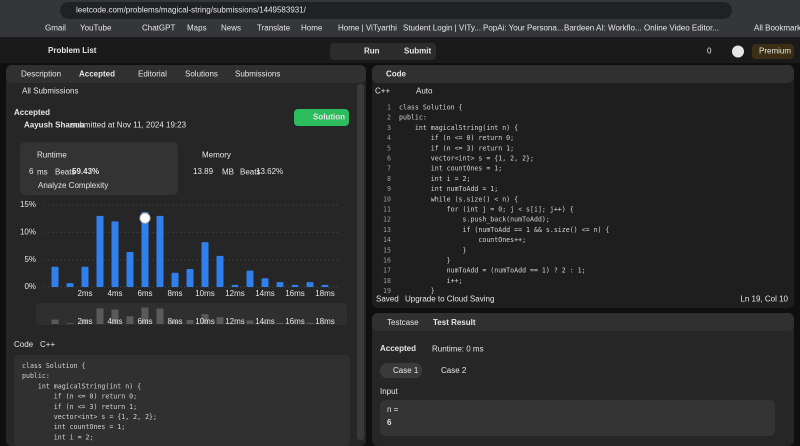 This screenshot has height=446, width=800. I want to click on language-select: C++, so click(382, 91).